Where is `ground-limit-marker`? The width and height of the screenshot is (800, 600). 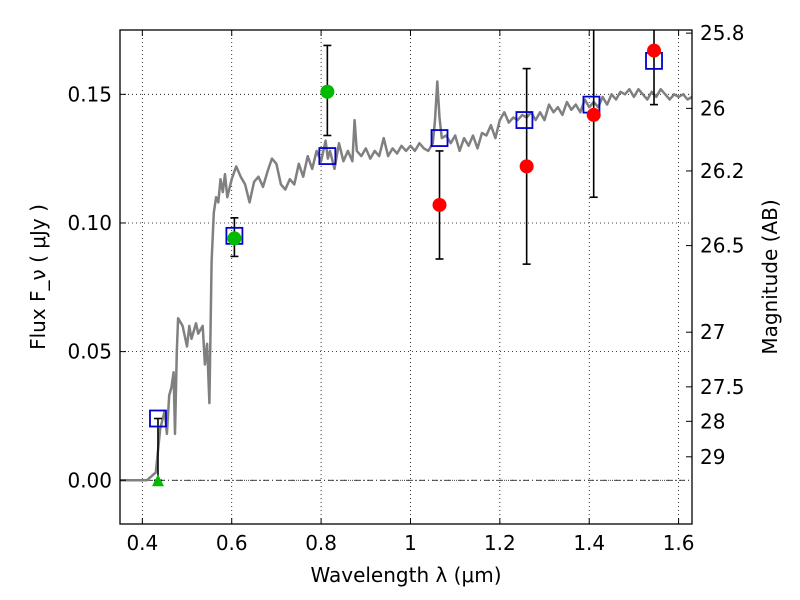 ground-limit-marker is located at coordinates (157, 480).